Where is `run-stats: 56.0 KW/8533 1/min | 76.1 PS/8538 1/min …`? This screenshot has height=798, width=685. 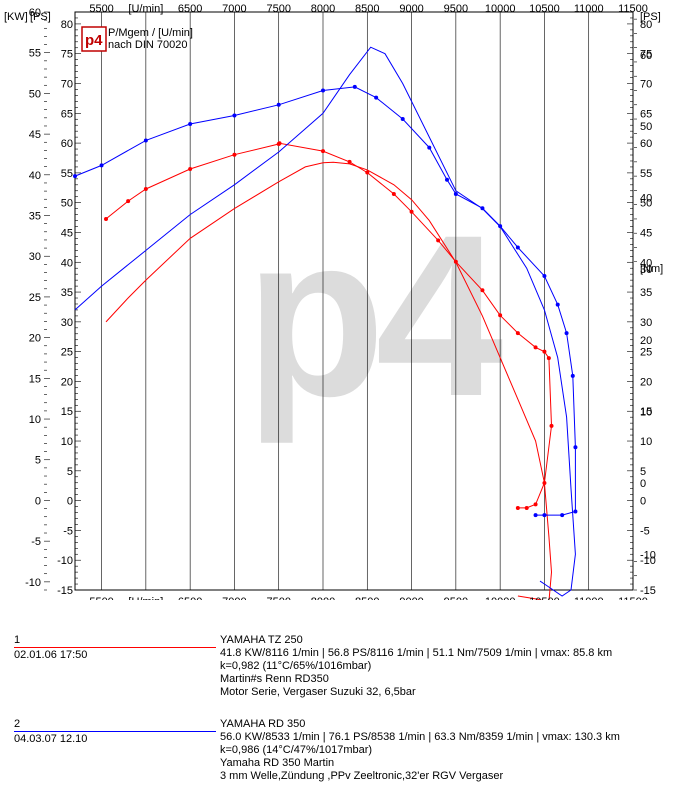
run-stats: 56.0 KW/8533 1/min | 76.1 PS/8538 1/min … is located at coordinates (420, 737).